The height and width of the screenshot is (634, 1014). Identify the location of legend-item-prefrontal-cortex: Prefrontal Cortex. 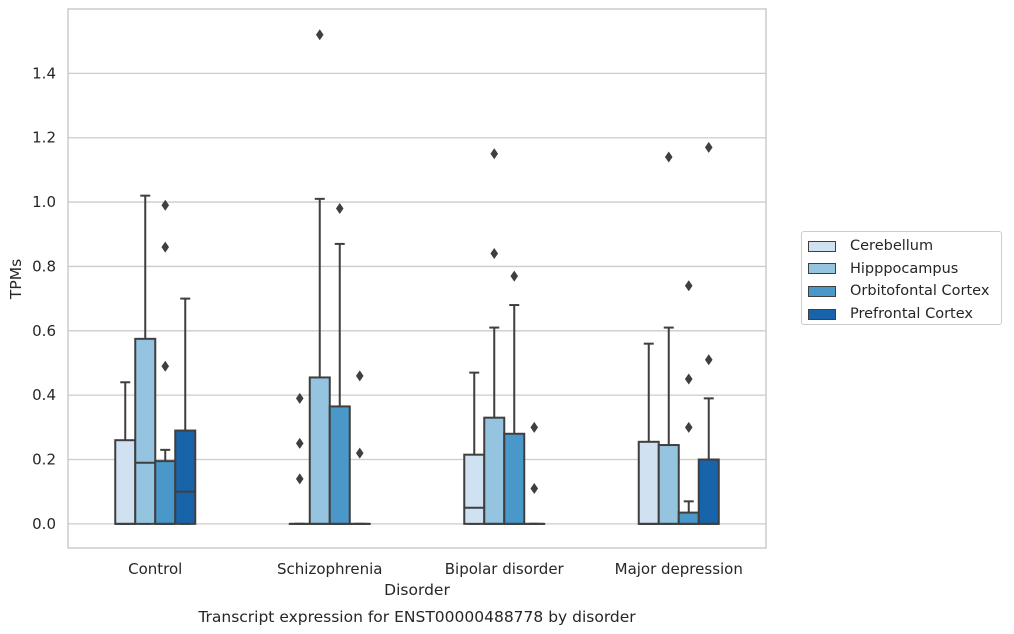
(904, 314).